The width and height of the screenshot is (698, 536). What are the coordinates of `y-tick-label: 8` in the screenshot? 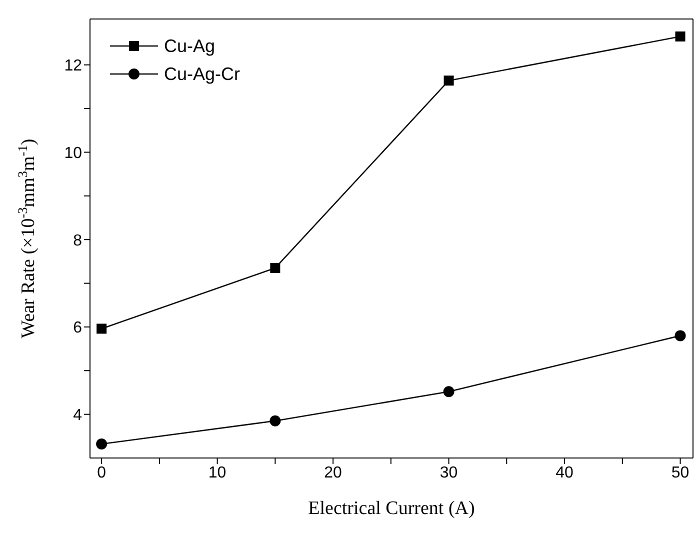 It's located at (77, 241).